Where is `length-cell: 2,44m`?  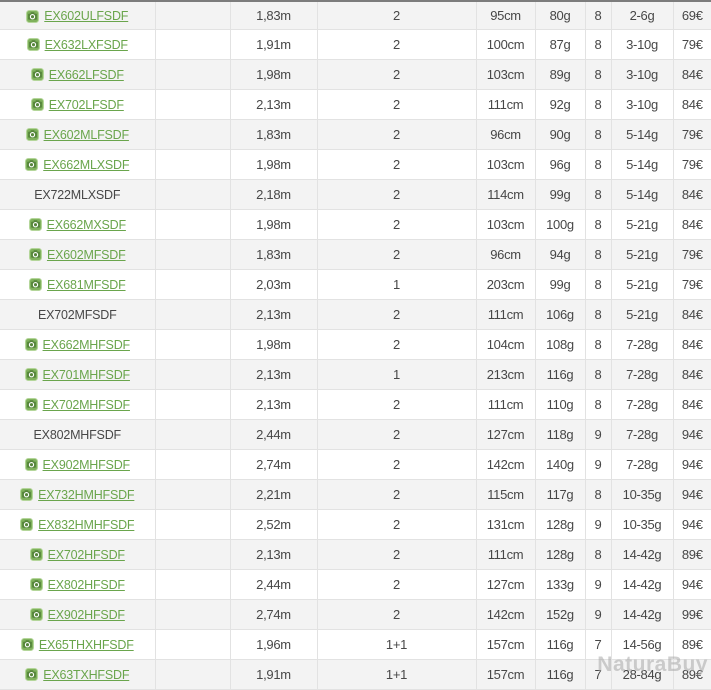 length-cell: 2,44m is located at coordinates (273, 584).